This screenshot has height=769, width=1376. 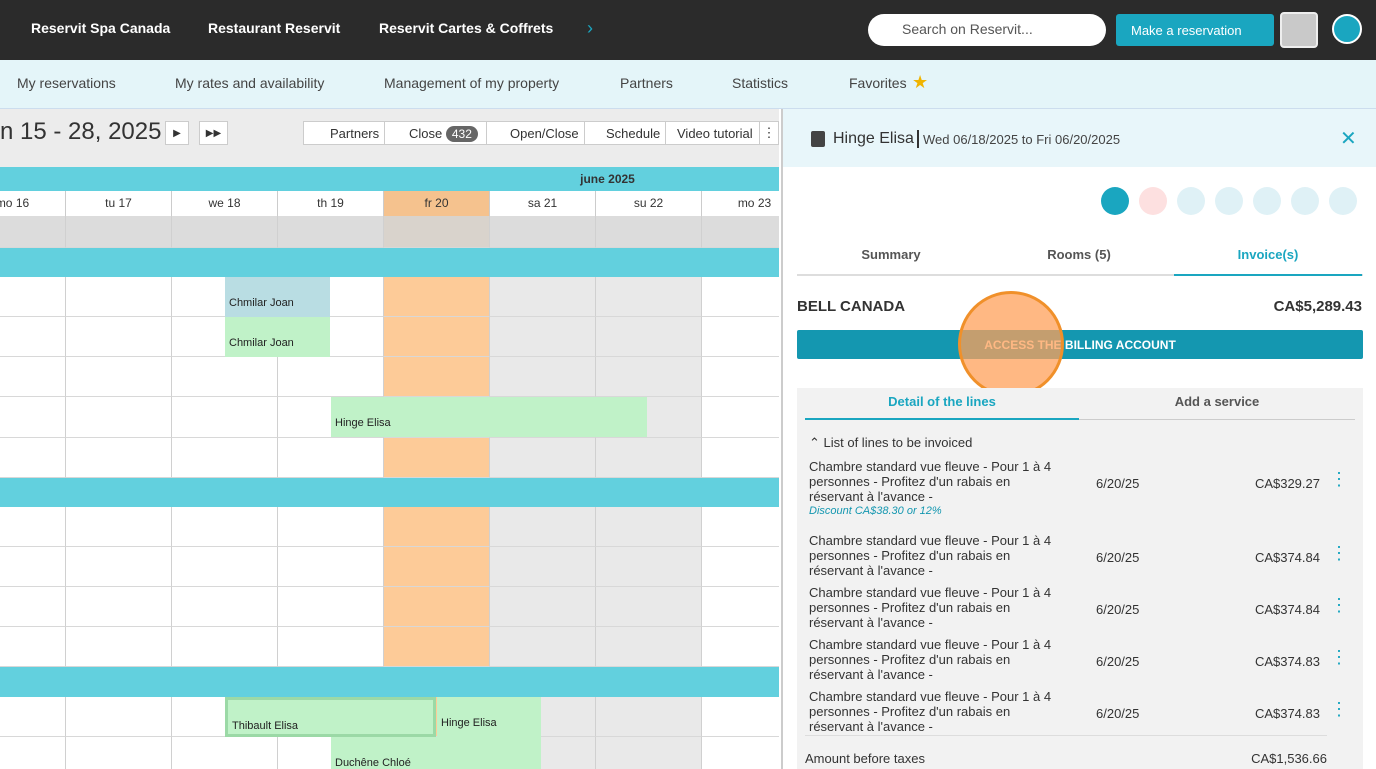 What do you see at coordinates (818, 139) in the screenshot?
I see `guest-icon` at bounding box center [818, 139].